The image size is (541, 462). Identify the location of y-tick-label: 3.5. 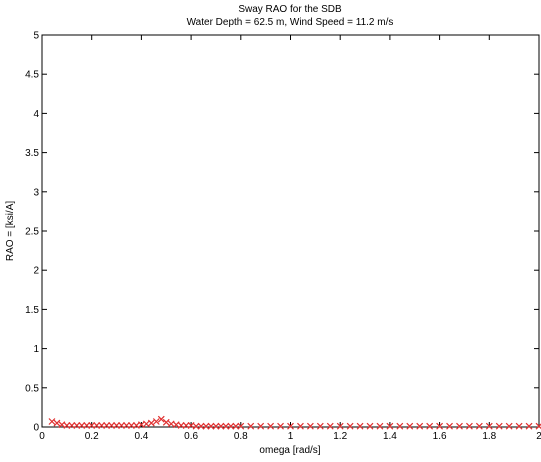
(32, 153).